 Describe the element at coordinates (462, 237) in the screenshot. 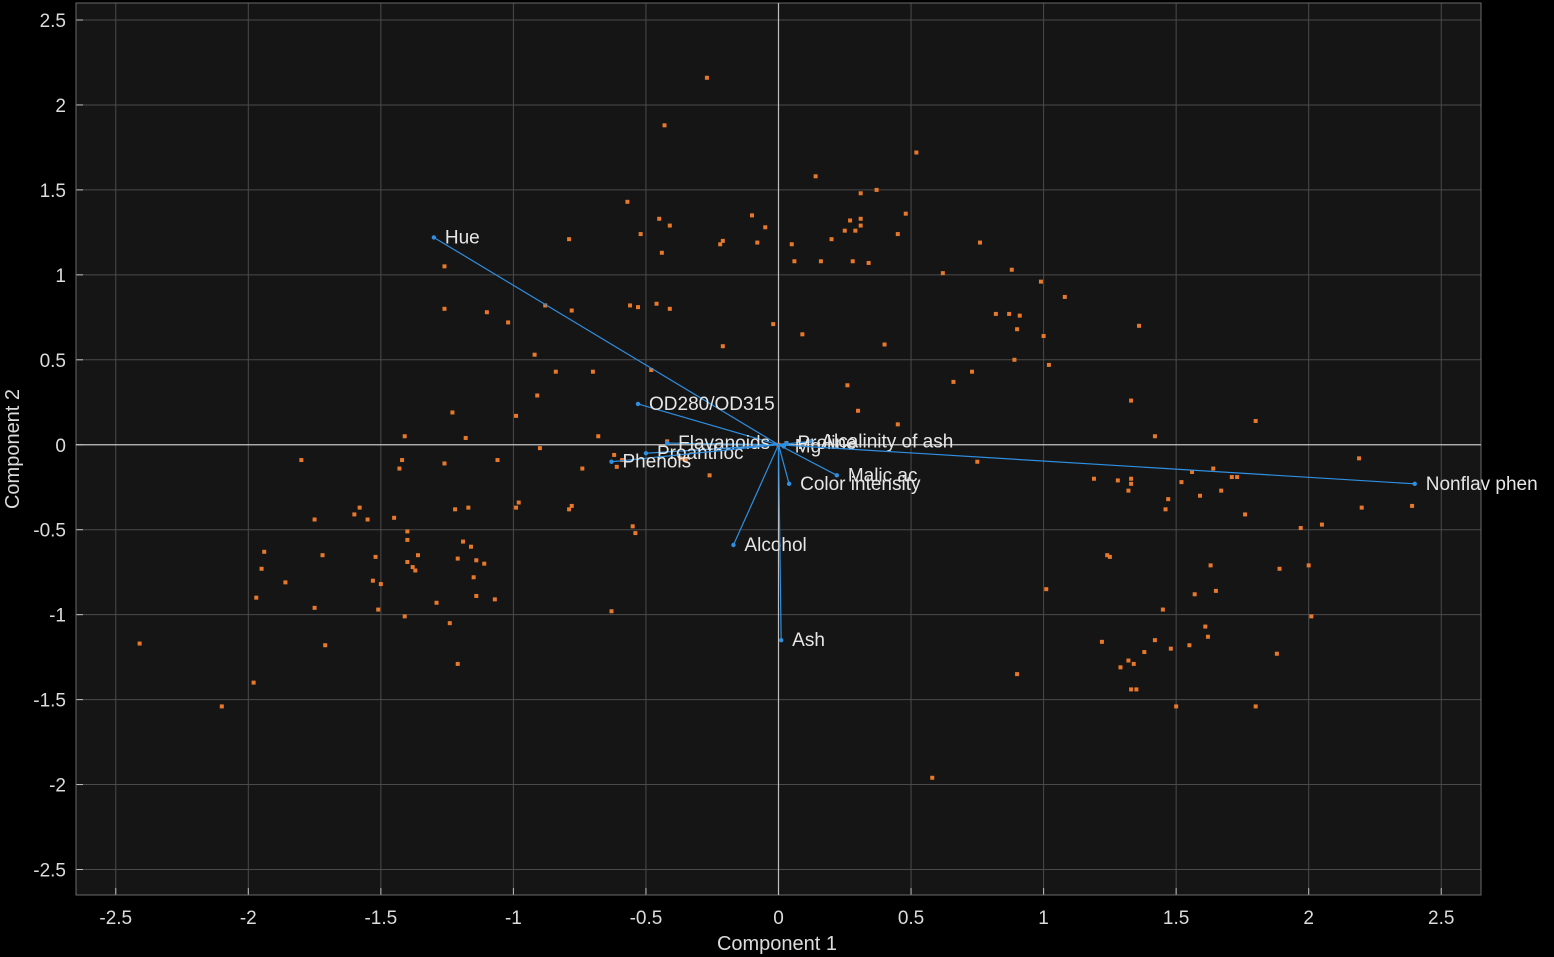

I see `loading-vector-label: Hue` at that location.